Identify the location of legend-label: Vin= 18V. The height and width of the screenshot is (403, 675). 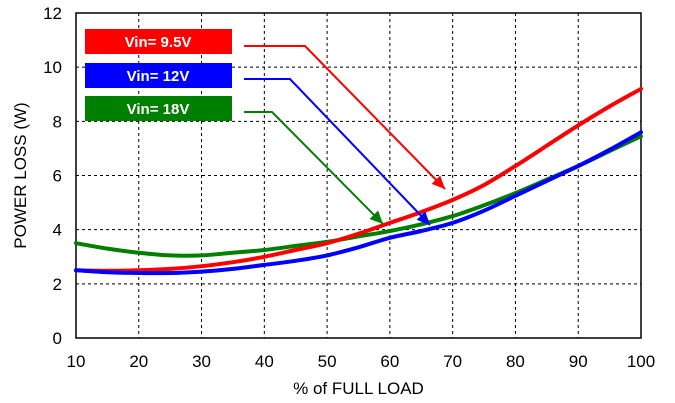
(158, 109).